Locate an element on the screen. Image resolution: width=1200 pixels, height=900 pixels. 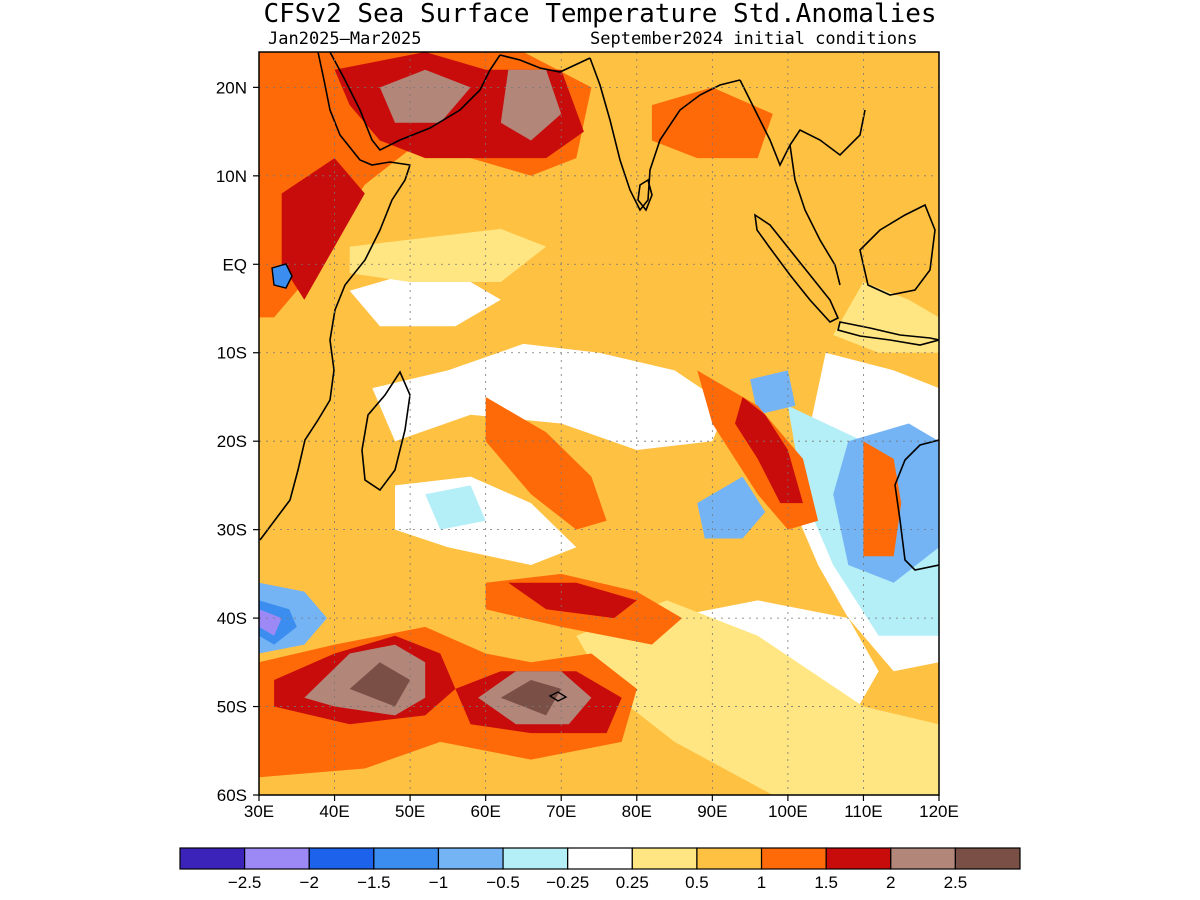
lon-tick-label: 120E is located at coordinates (939, 811).